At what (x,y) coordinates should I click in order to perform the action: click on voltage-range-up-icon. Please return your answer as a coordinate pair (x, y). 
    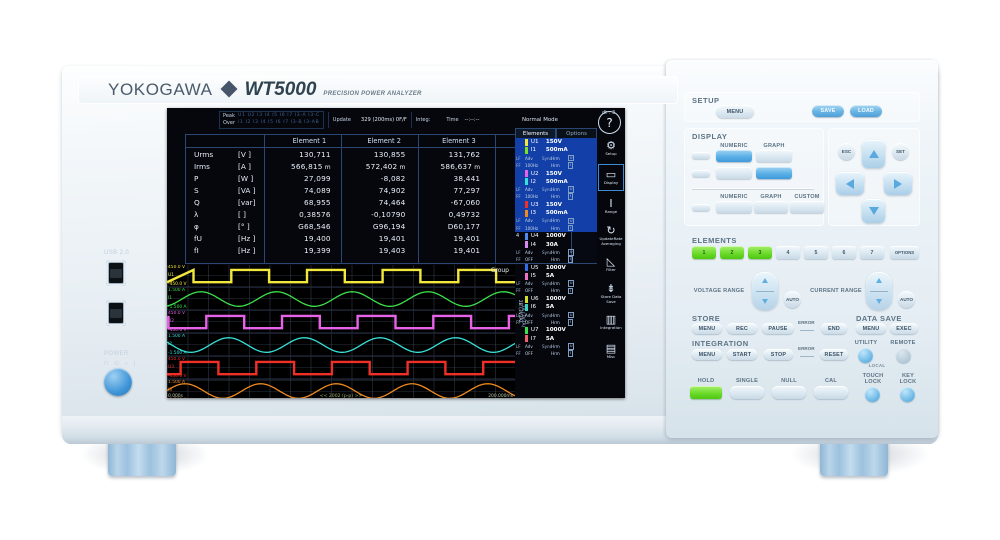
    Looking at the image, I should click on (765, 280).